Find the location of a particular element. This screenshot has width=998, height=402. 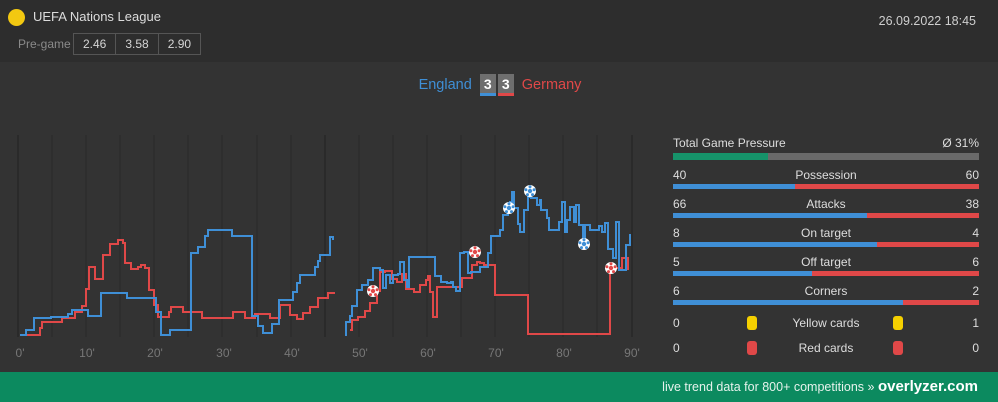

stat-label: Corners is located at coordinates (826, 291).